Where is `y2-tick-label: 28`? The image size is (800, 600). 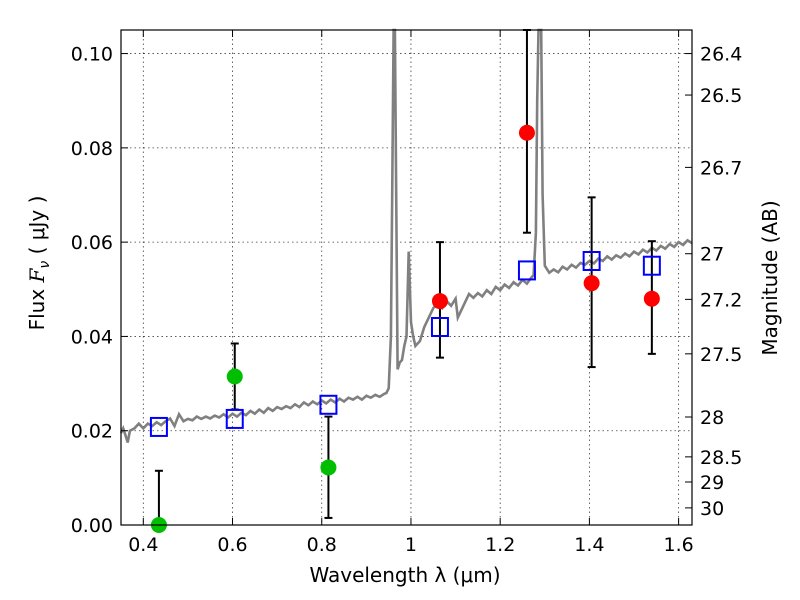 y2-tick-label: 28 is located at coordinates (712, 418).